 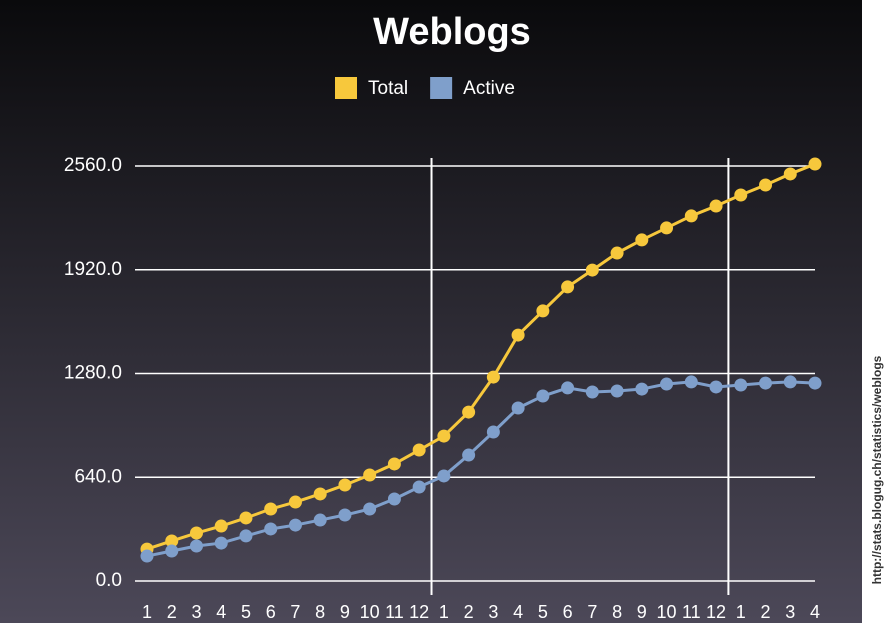 What do you see at coordinates (98, 476) in the screenshot?
I see `y-tick-label: 640.0` at bounding box center [98, 476].